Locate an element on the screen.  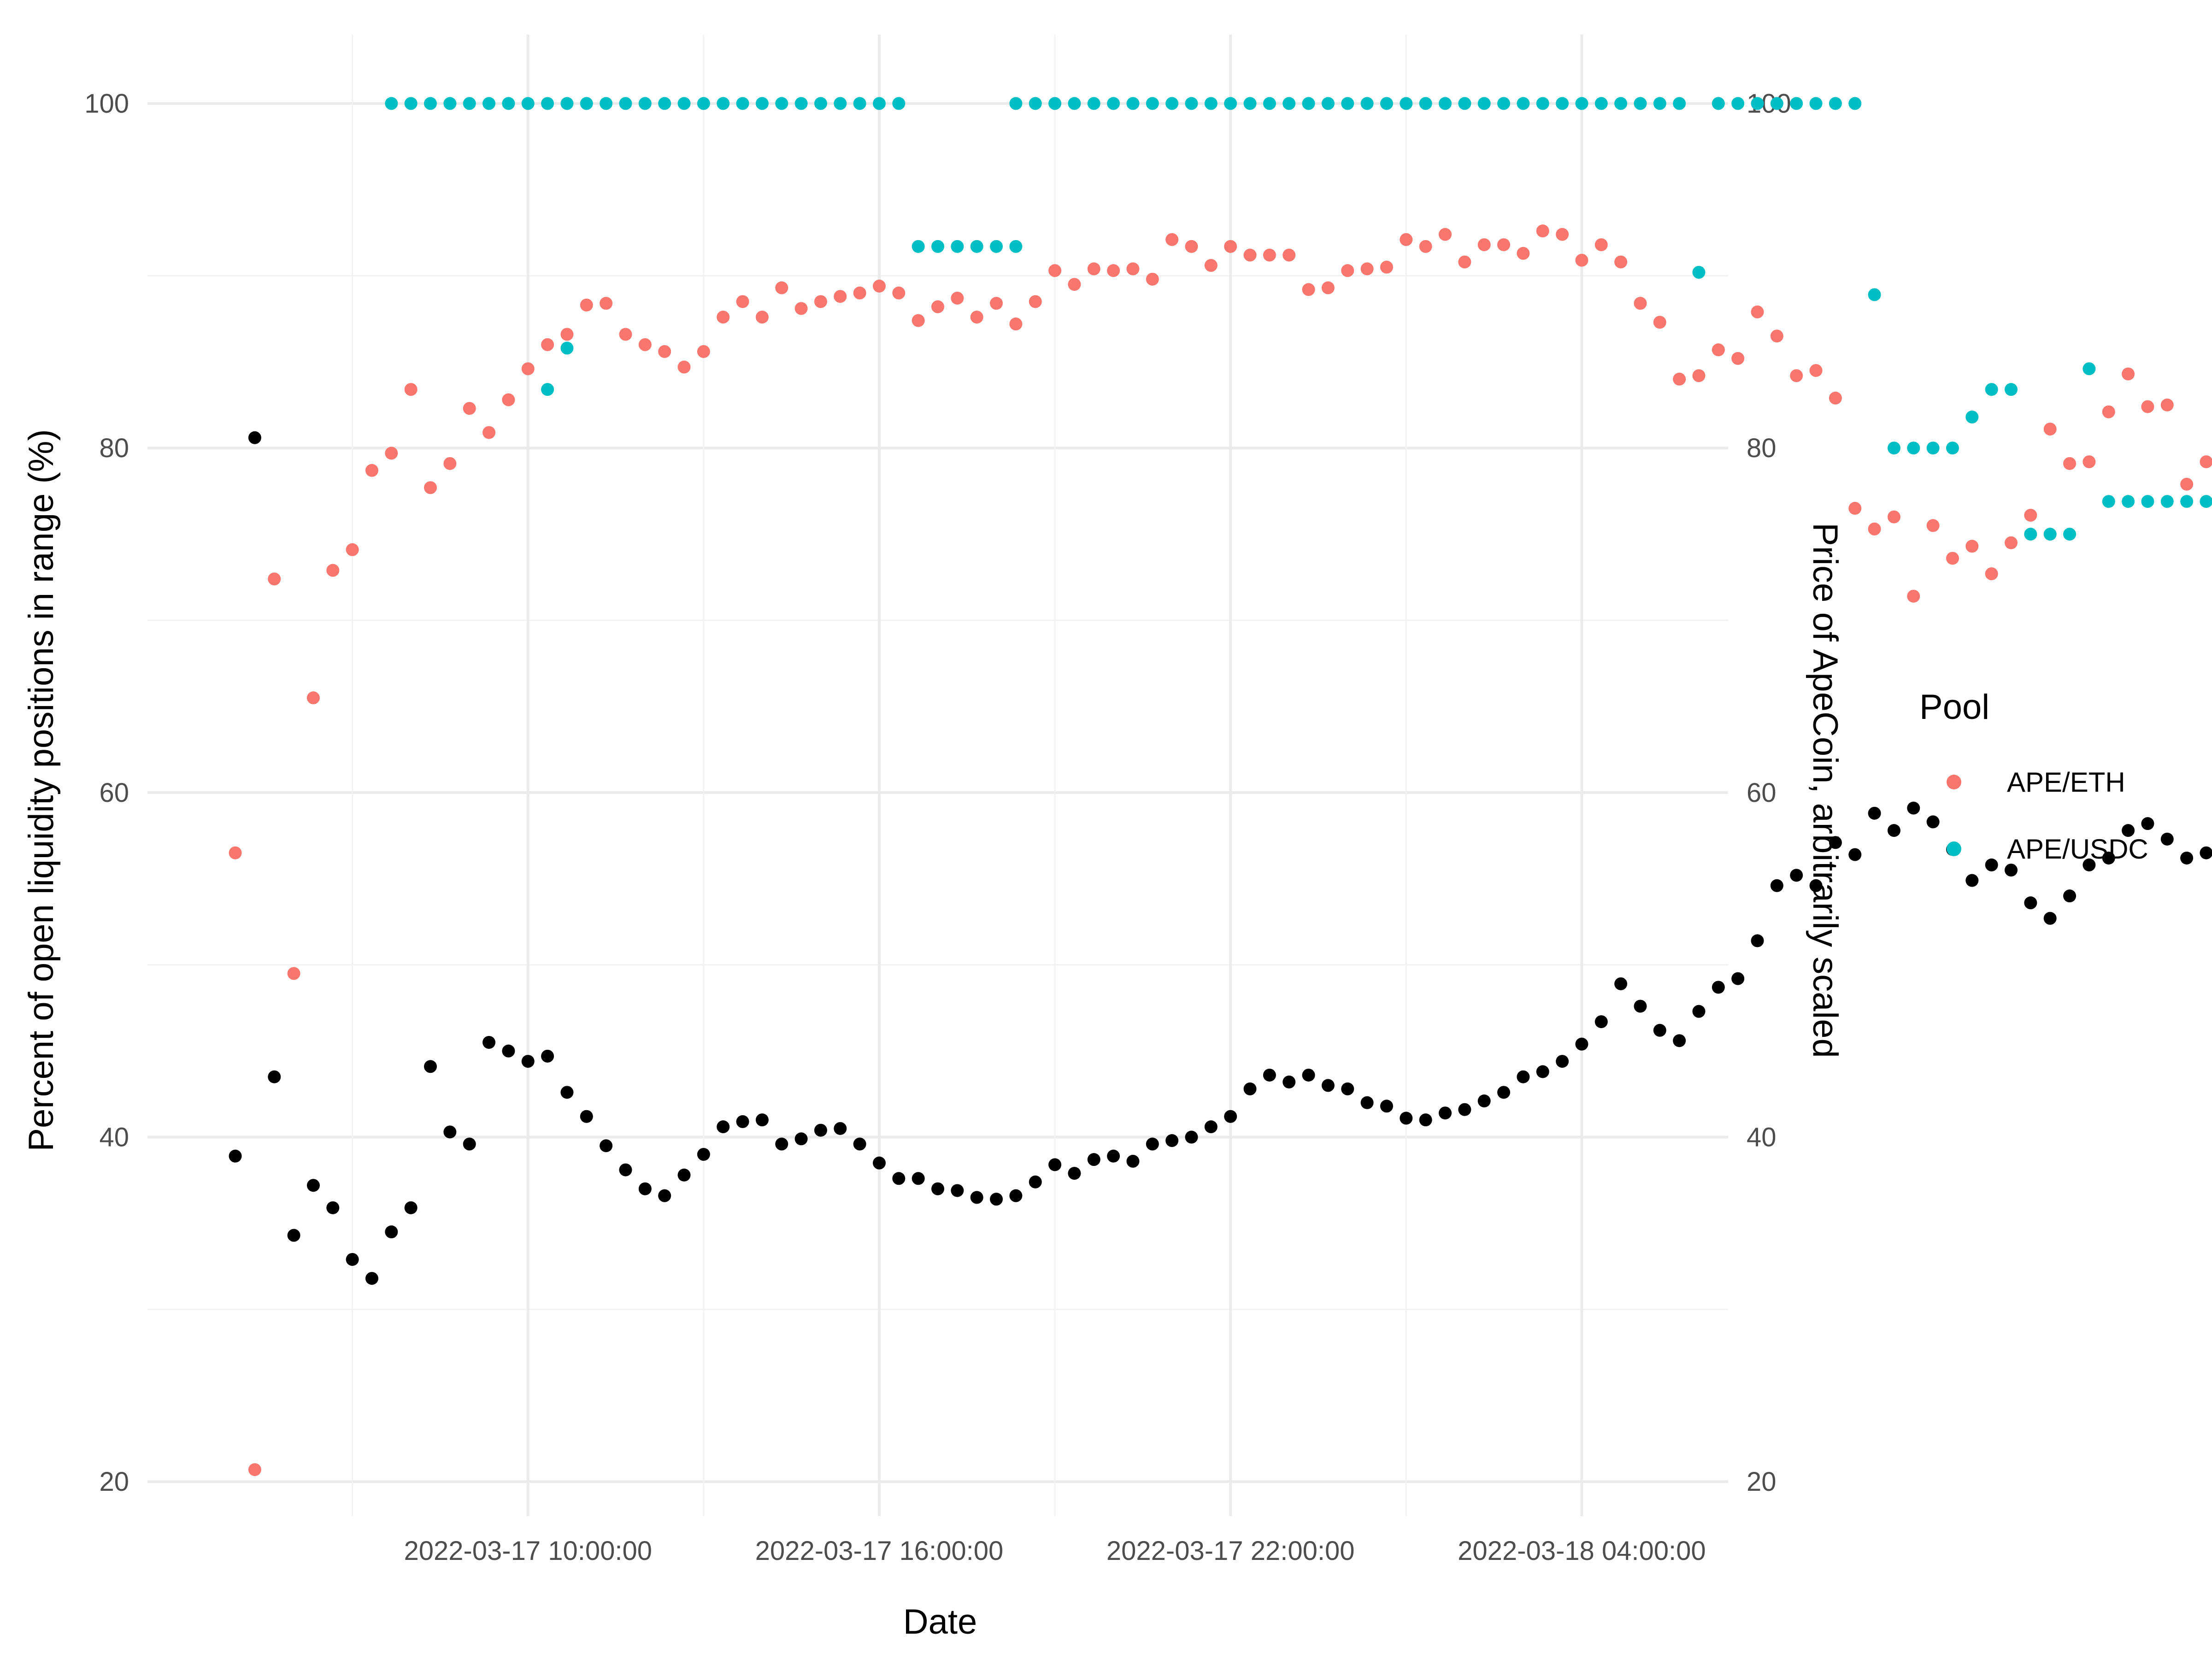
legend-title: Pool is located at coordinates (1954, 707).